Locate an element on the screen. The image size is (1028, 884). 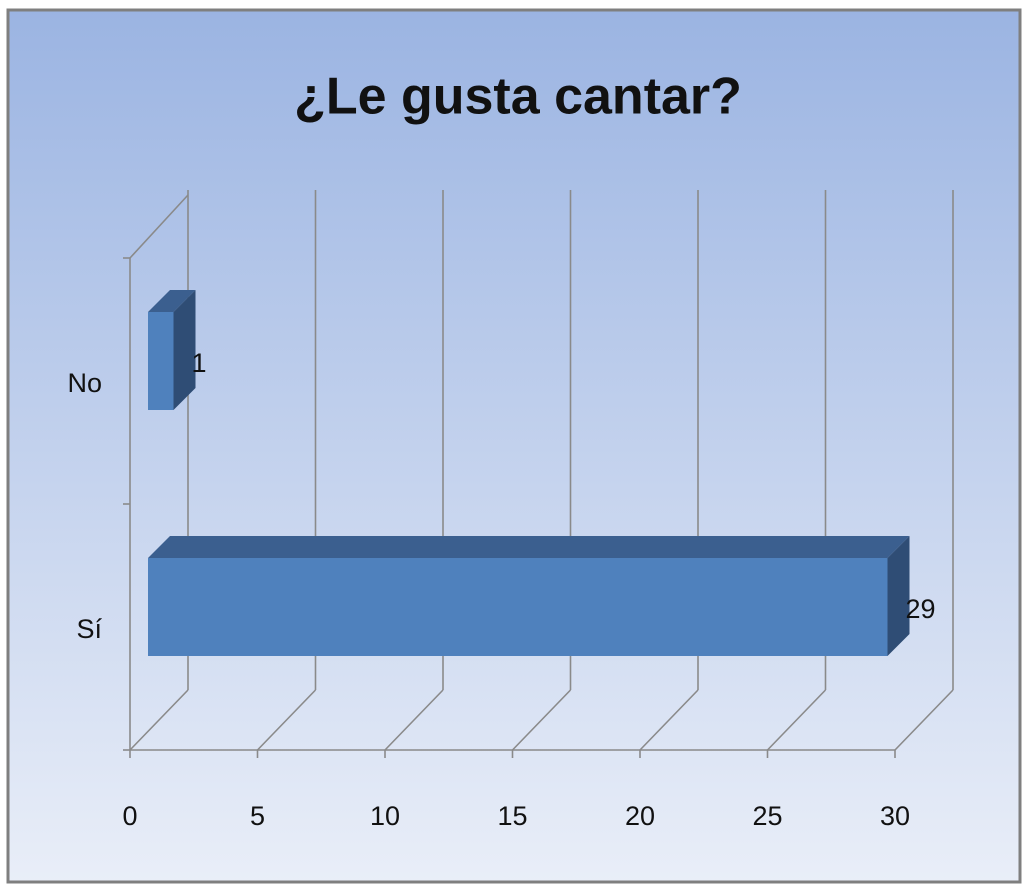
data-label: 1 is located at coordinates (199, 363).